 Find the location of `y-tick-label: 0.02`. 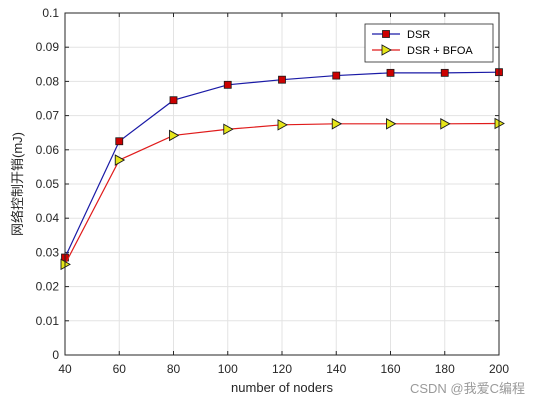

y-tick-label: 0.02 is located at coordinates (48, 287).